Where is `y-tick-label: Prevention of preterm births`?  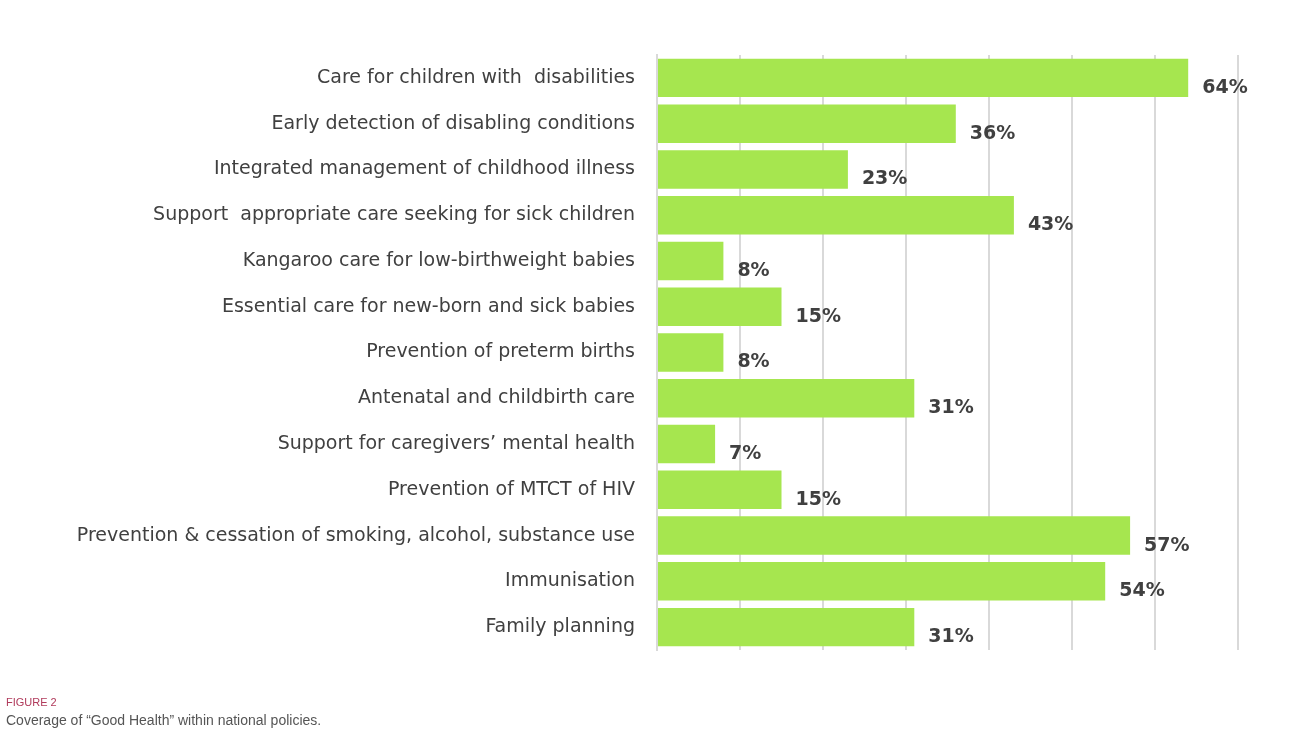
y-tick-label: Prevention of preterm births is located at coordinates (500, 350).